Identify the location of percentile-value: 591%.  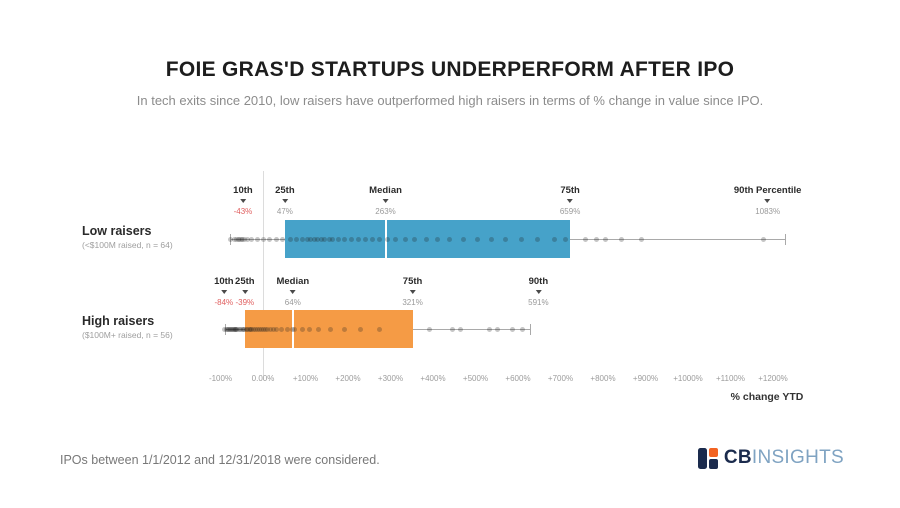
(538, 302).